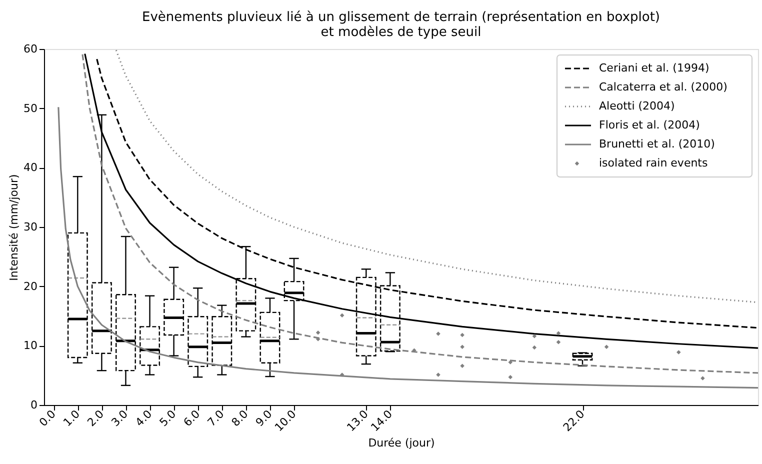  What do you see at coordinates (653, 163) in the screenshot?
I see `legend-label: isolated rain events` at bounding box center [653, 163].